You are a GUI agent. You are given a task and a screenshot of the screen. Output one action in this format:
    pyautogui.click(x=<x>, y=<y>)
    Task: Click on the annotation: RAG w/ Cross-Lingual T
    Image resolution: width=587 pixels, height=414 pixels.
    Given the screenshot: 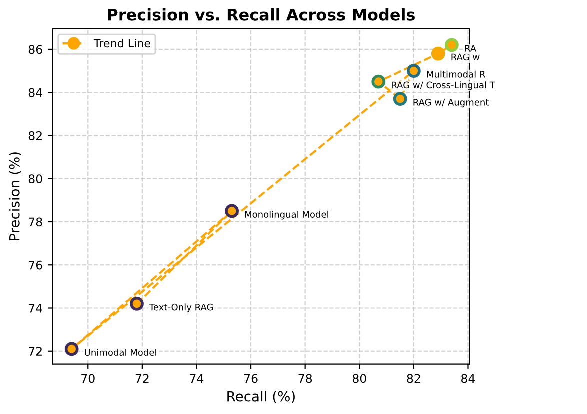 What is the action you would take?
    pyautogui.click(x=444, y=86)
    